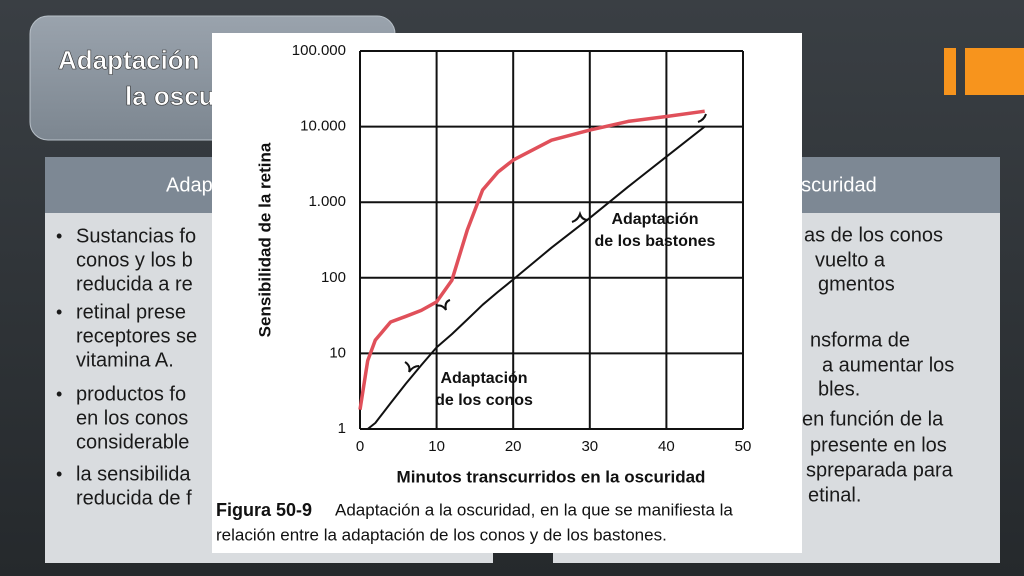 The width and height of the screenshot is (1024, 576). What do you see at coordinates (132, 442) in the screenshot?
I see `bullet-line: considerable` at bounding box center [132, 442].